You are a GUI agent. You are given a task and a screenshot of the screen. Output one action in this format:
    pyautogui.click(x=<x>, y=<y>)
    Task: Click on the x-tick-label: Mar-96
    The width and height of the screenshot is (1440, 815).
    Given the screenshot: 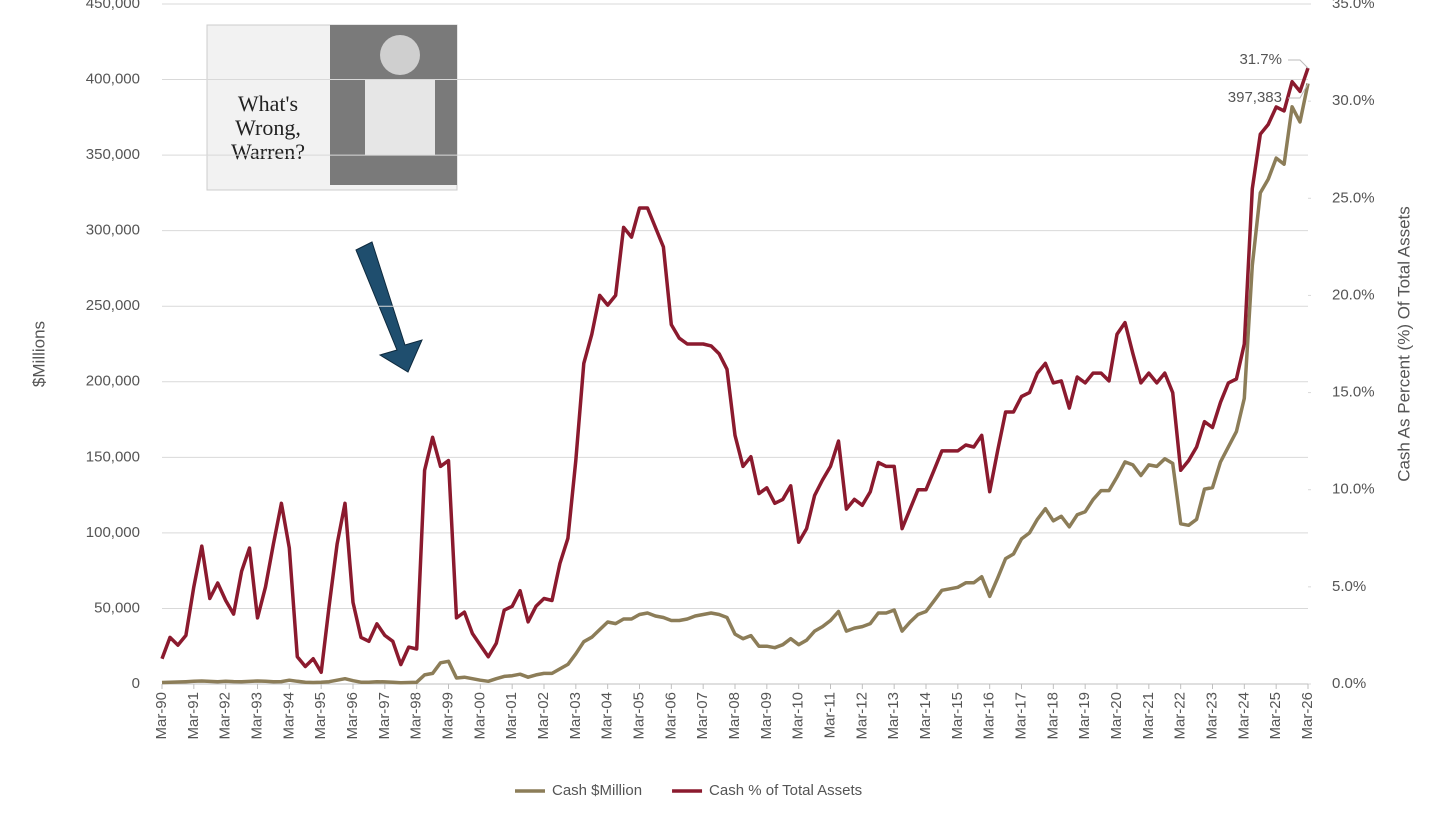 What is the action you would take?
    pyautogui.click(x=352, y=716)
    